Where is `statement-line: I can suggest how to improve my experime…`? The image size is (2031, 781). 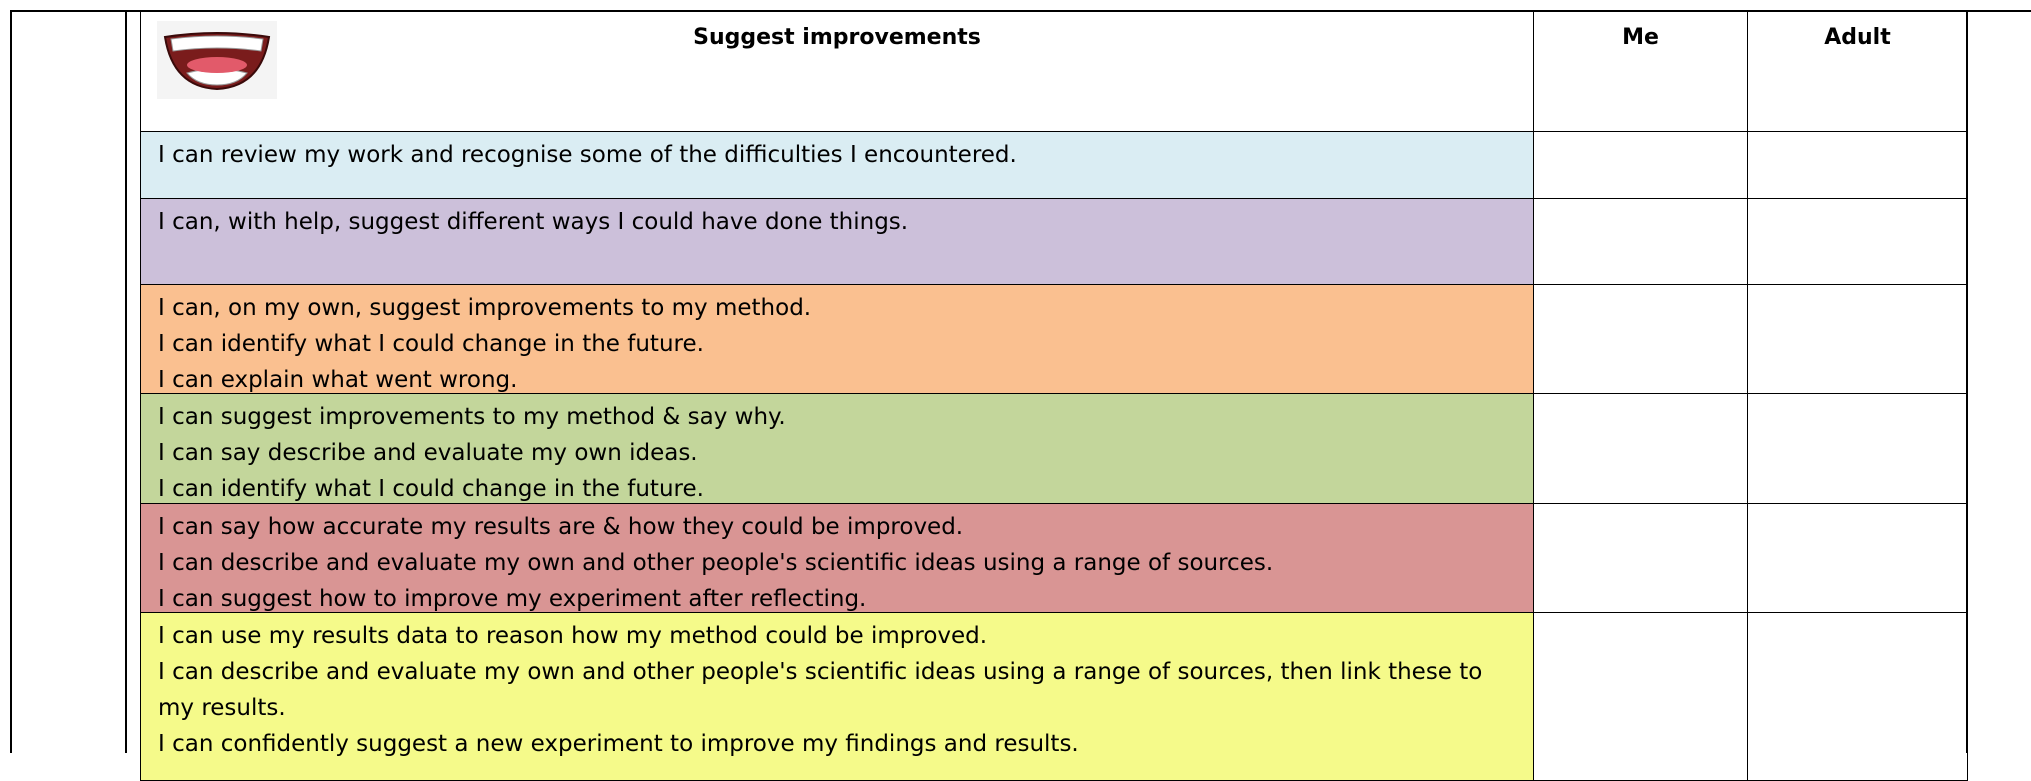 statement-line: I can suggest how to improve my experime… is located at coordinates (512, 599).